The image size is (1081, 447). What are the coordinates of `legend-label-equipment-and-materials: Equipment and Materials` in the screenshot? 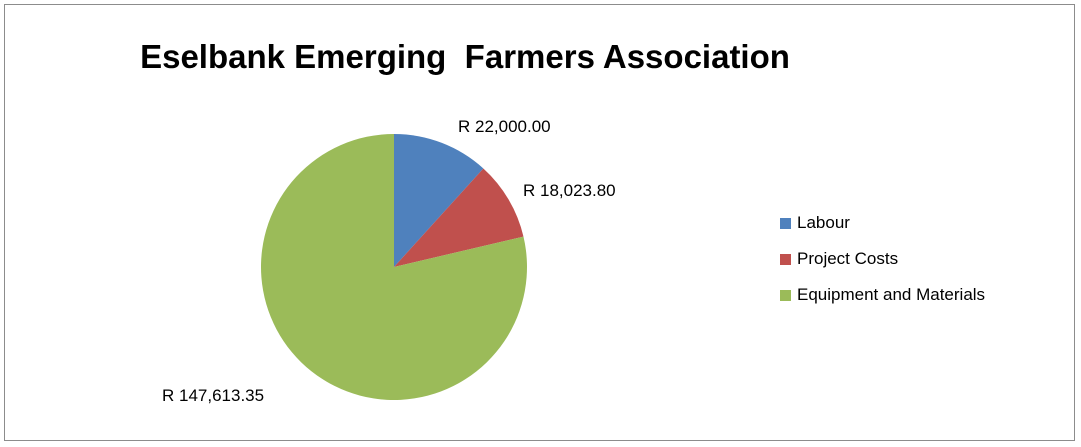 It's located at (891, 294).